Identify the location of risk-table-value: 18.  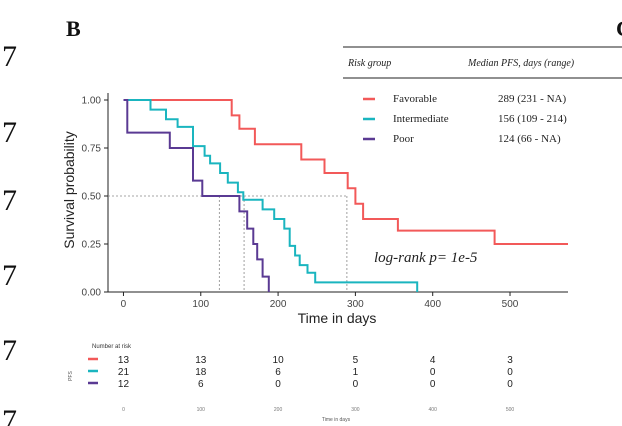
(201, 372).